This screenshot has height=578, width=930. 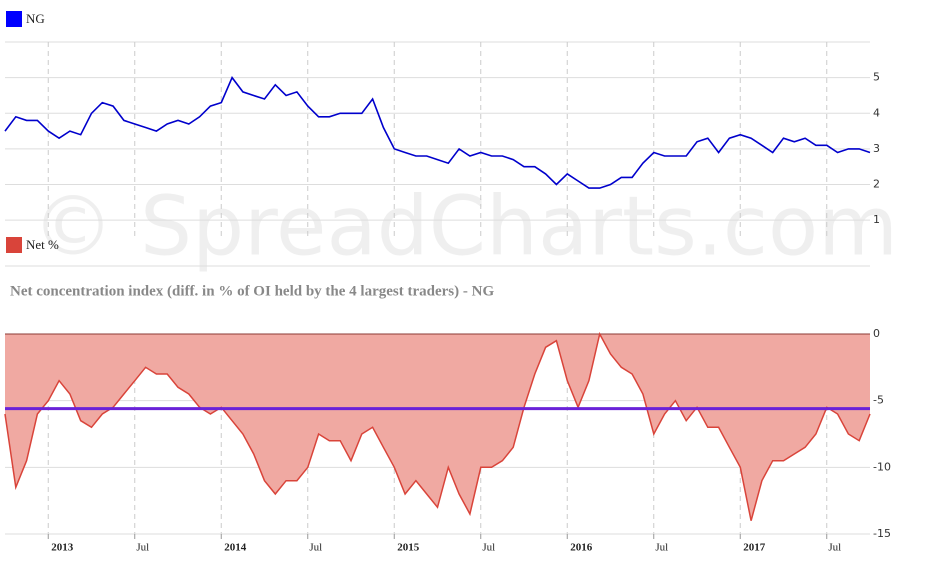 What do you see at coordinates (62, 548) in the screenshot?
I see `x-tick-label: 2013` at bounding box center [62, 548].